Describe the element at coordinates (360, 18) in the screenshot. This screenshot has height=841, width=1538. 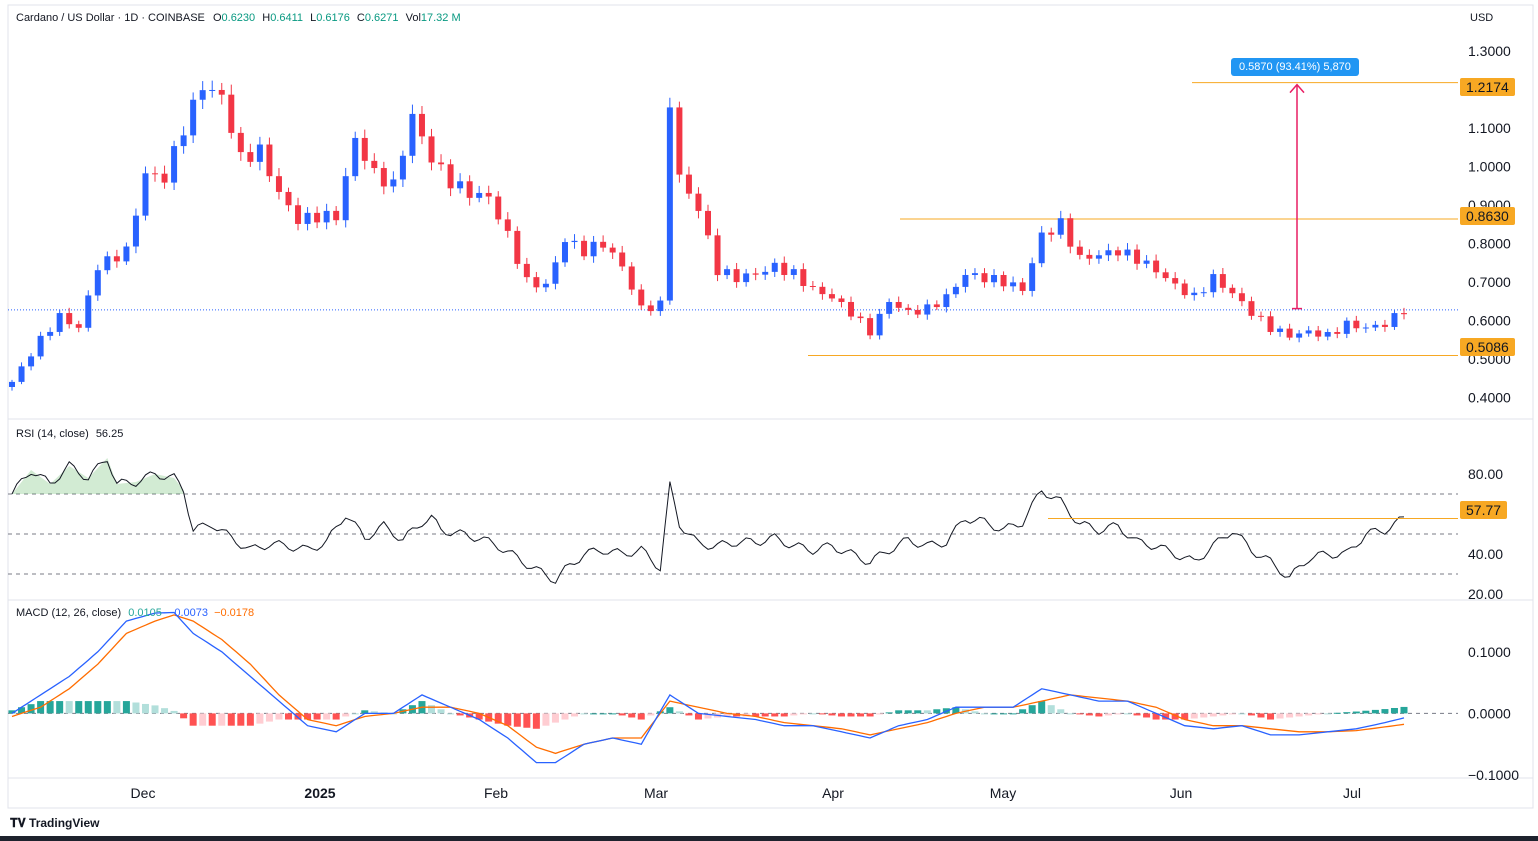
I see `close-label: C` at that location.